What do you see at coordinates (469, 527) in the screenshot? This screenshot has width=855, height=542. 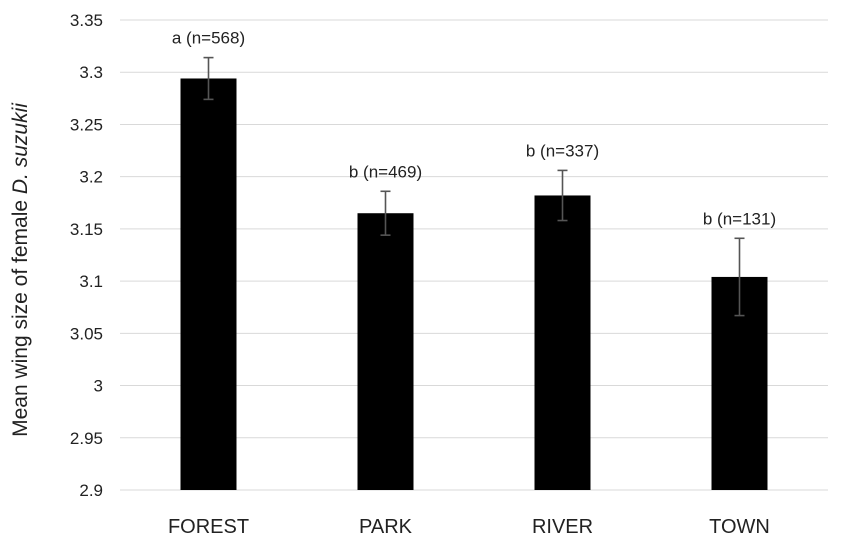 I see `x-axis-categories: FOREST PARK RIVER TOWN` at bounding box center [469, 527].